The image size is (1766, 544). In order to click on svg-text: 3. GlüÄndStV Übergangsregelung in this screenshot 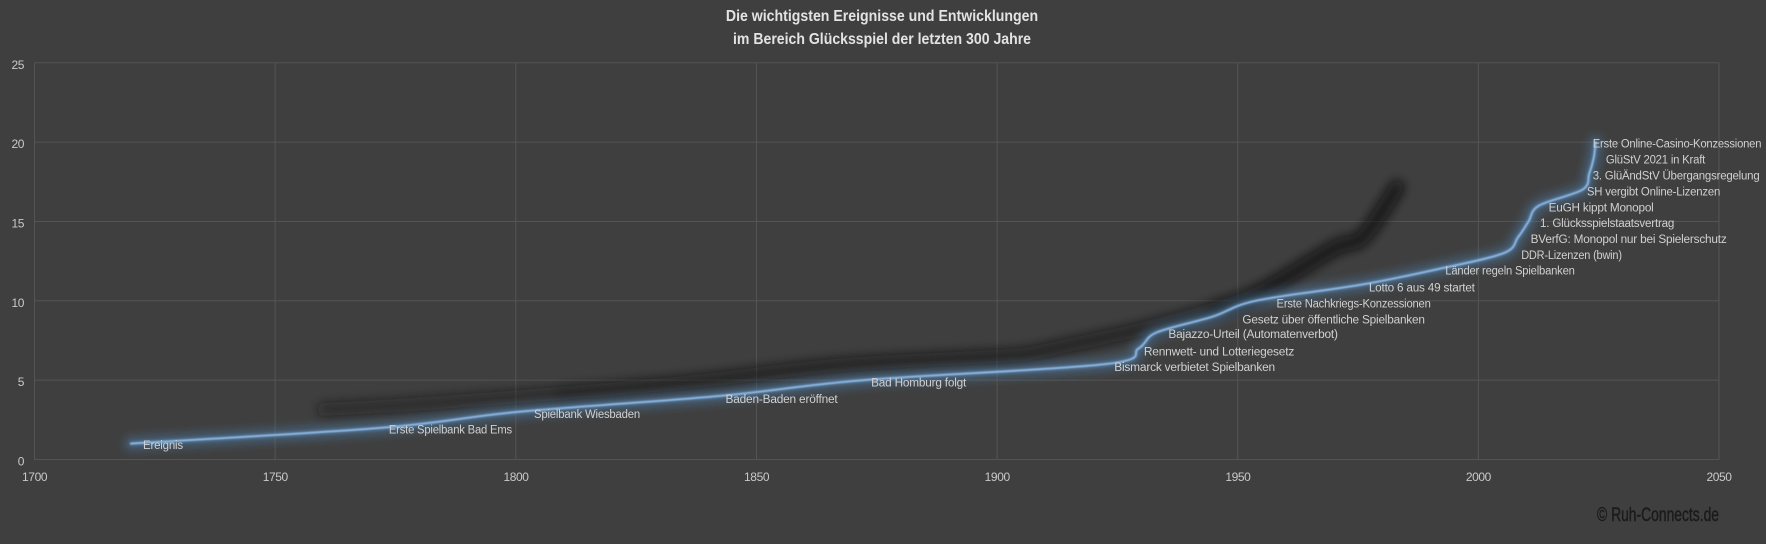, I will do `click(1676, 177)`.